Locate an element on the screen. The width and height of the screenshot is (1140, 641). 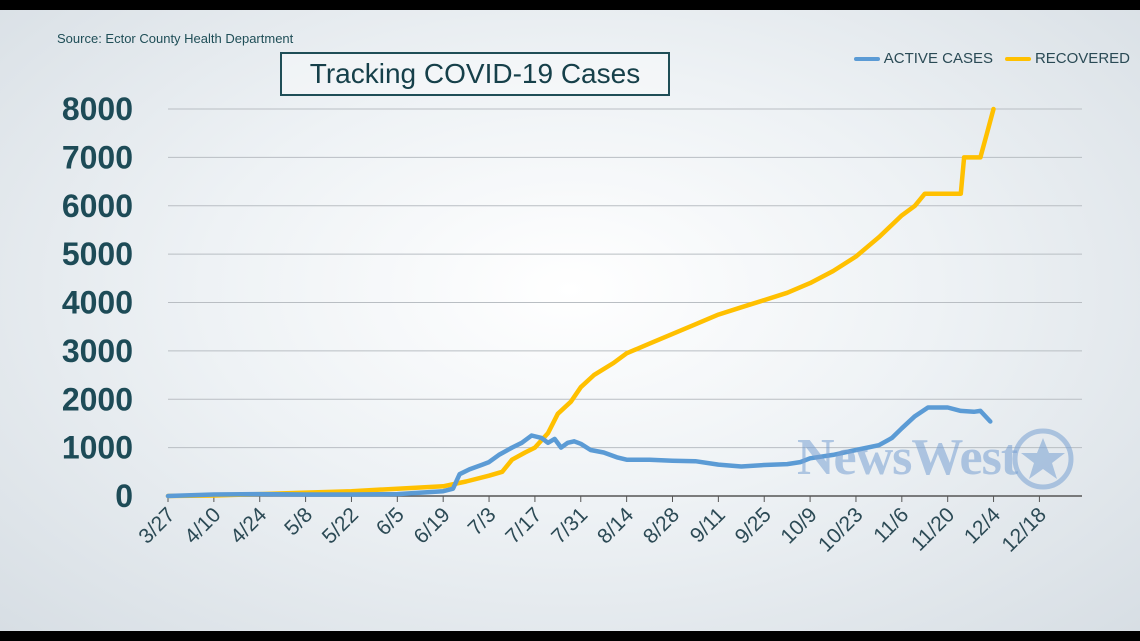
x-tick-label: 6/5 is located at coordinates (390, 521).